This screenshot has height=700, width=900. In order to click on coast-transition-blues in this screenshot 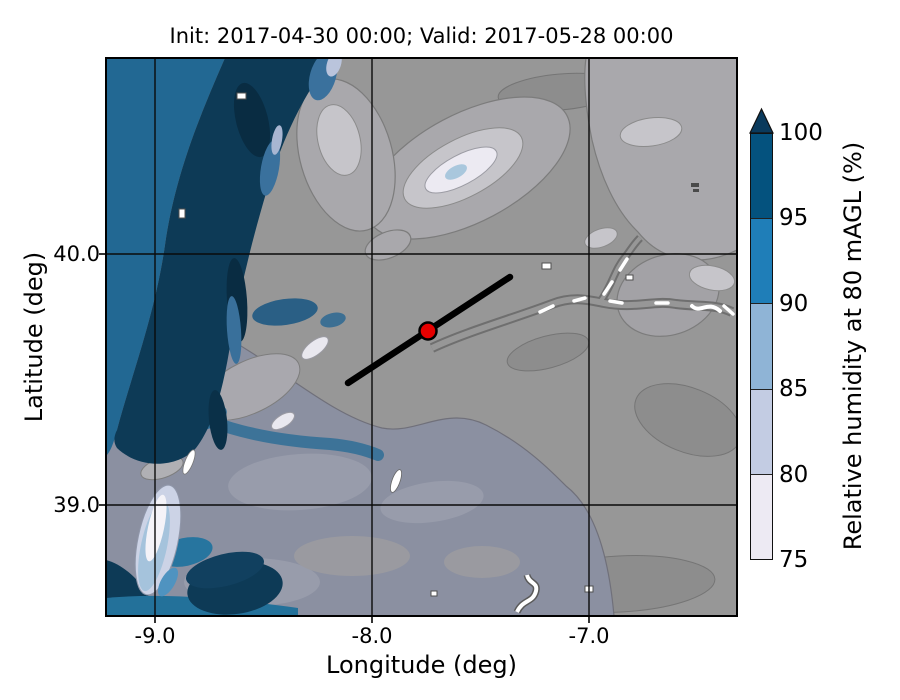, I will do `click(284, 211)`.